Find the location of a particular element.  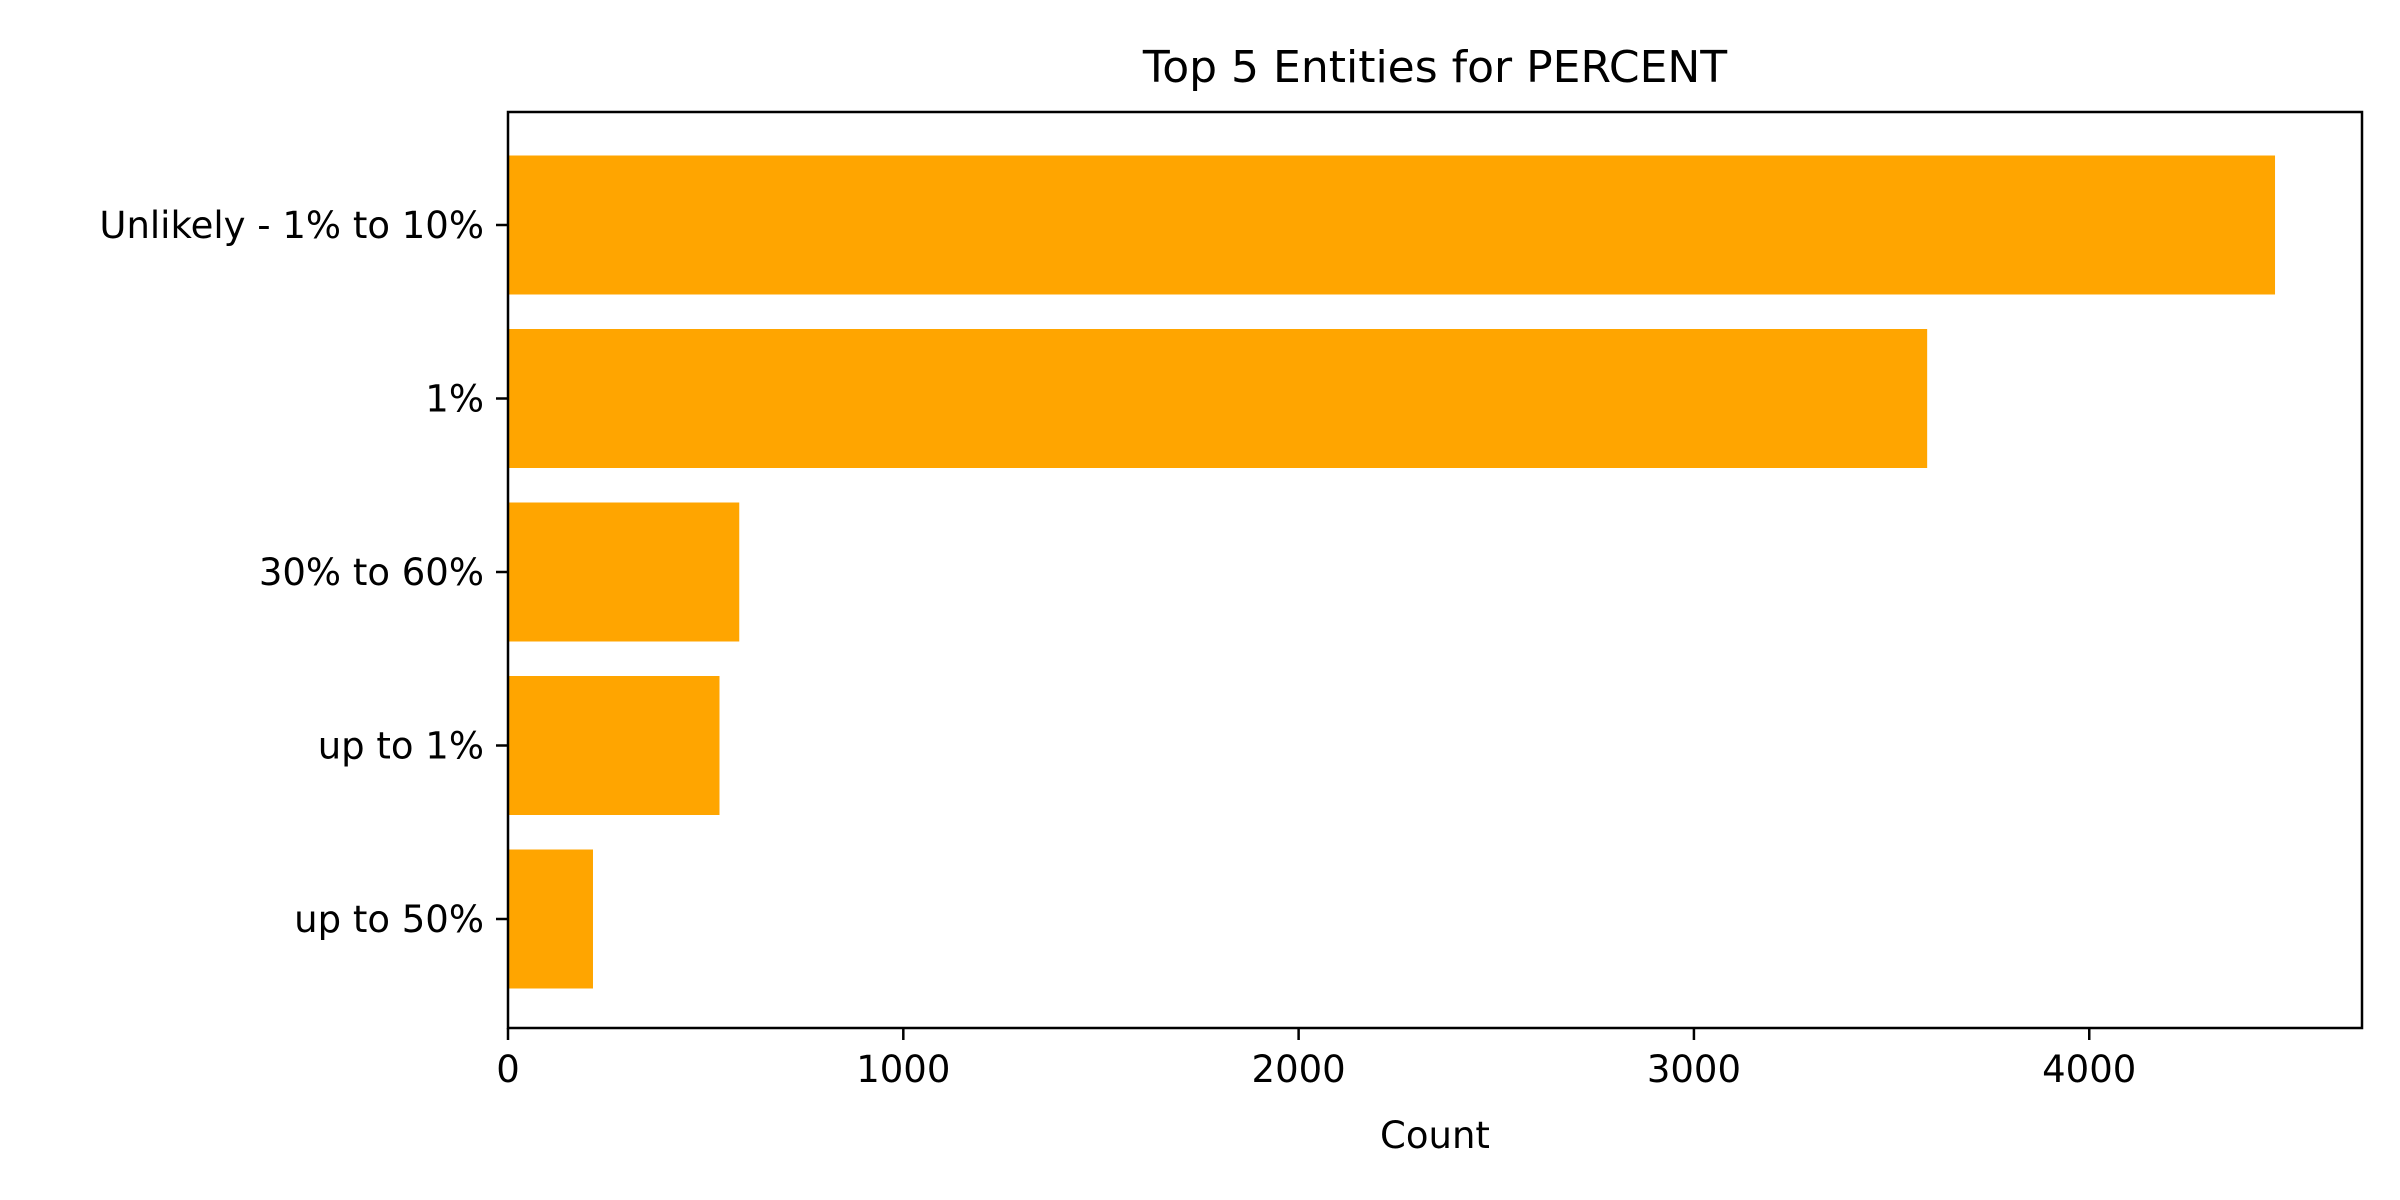

x-tick-label-4: 4000 is located at coordinates (2089, 1069).